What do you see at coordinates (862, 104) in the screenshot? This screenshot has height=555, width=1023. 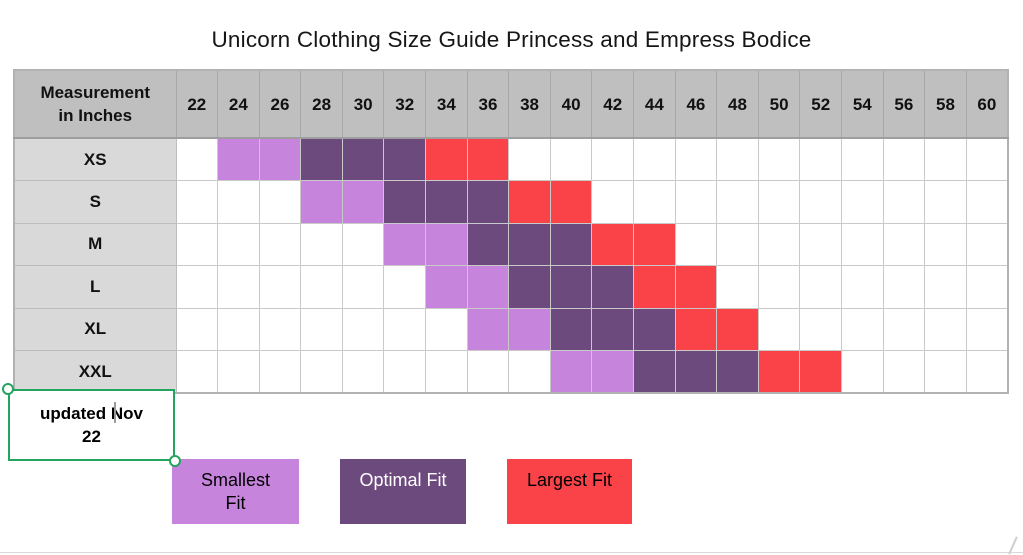 I see `column-header: 54` at bounding box center [862, 104].